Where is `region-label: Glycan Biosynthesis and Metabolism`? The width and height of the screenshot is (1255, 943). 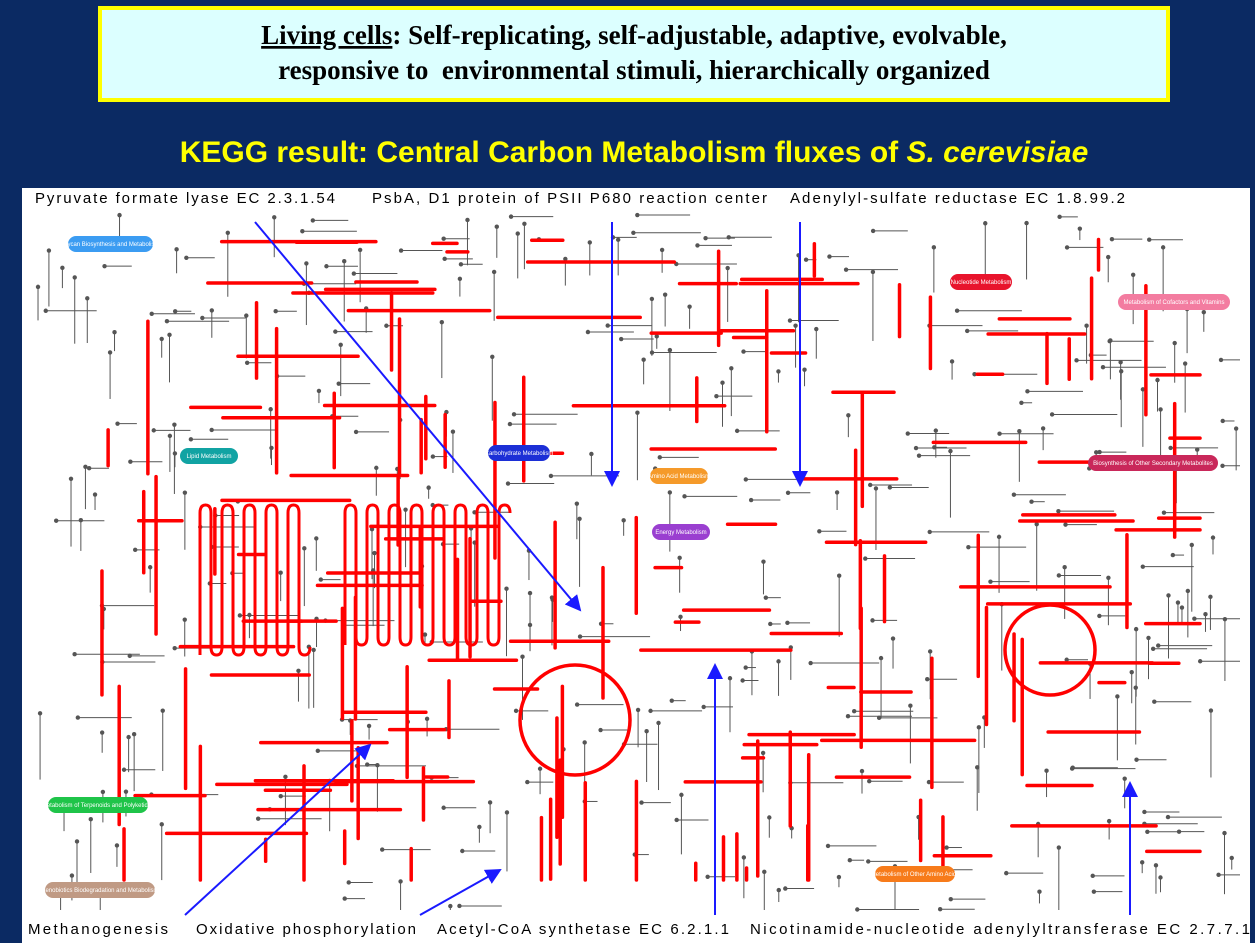 region-label: Glycan Biosynthesis and Metabolism is located at coordinates (110, 245).